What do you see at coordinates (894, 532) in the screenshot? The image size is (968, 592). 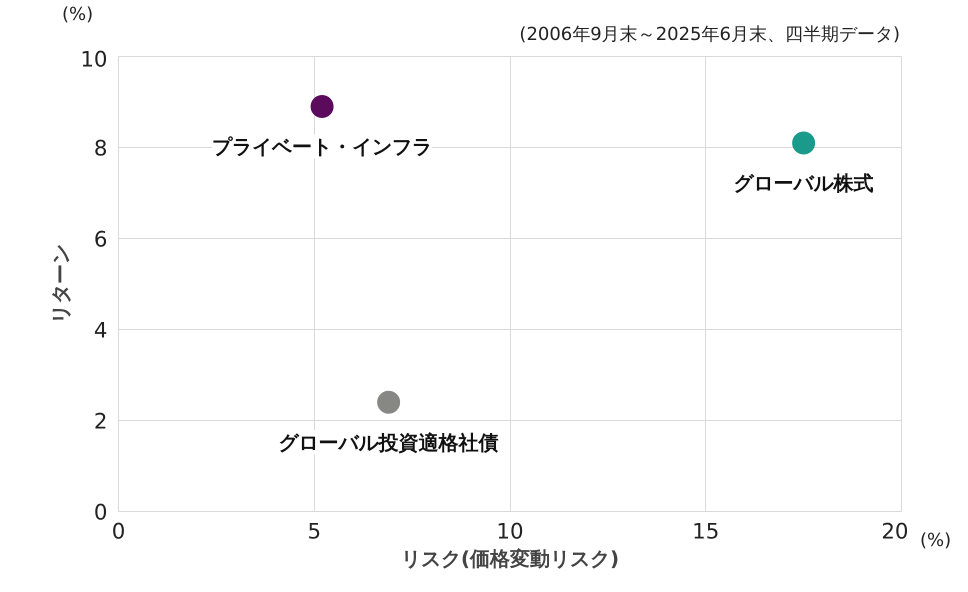 I see `x-tick-label: 20` at bounding box center [894, 532].